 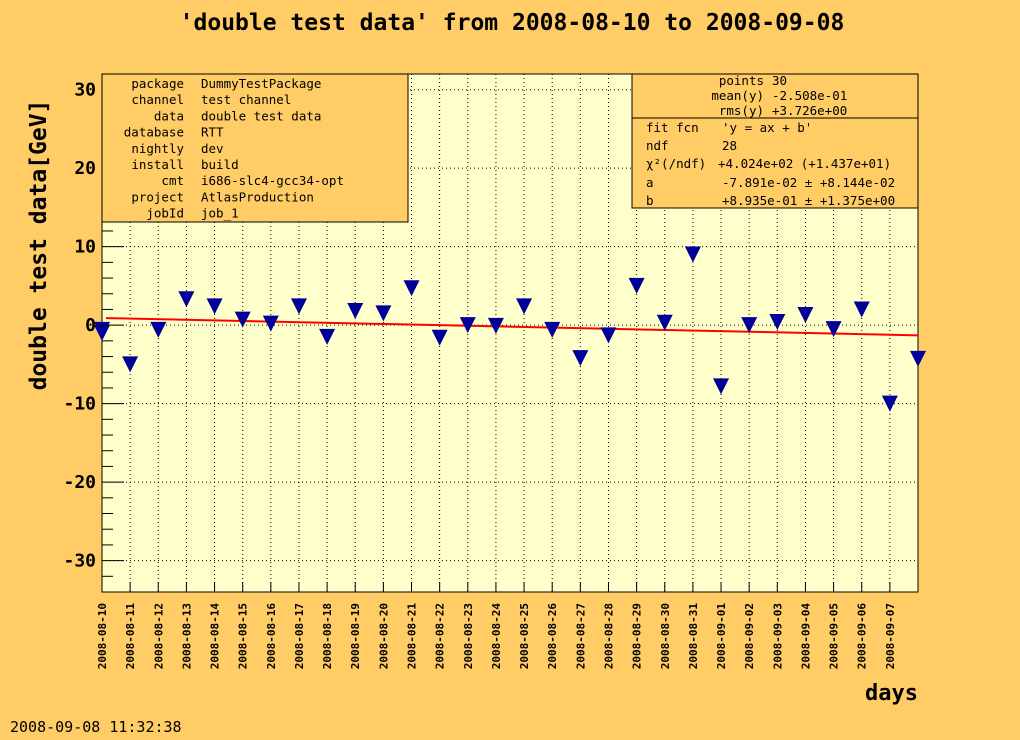 I want to click on x-tick-label: 2008-08-14, so click(x=215, y=636).